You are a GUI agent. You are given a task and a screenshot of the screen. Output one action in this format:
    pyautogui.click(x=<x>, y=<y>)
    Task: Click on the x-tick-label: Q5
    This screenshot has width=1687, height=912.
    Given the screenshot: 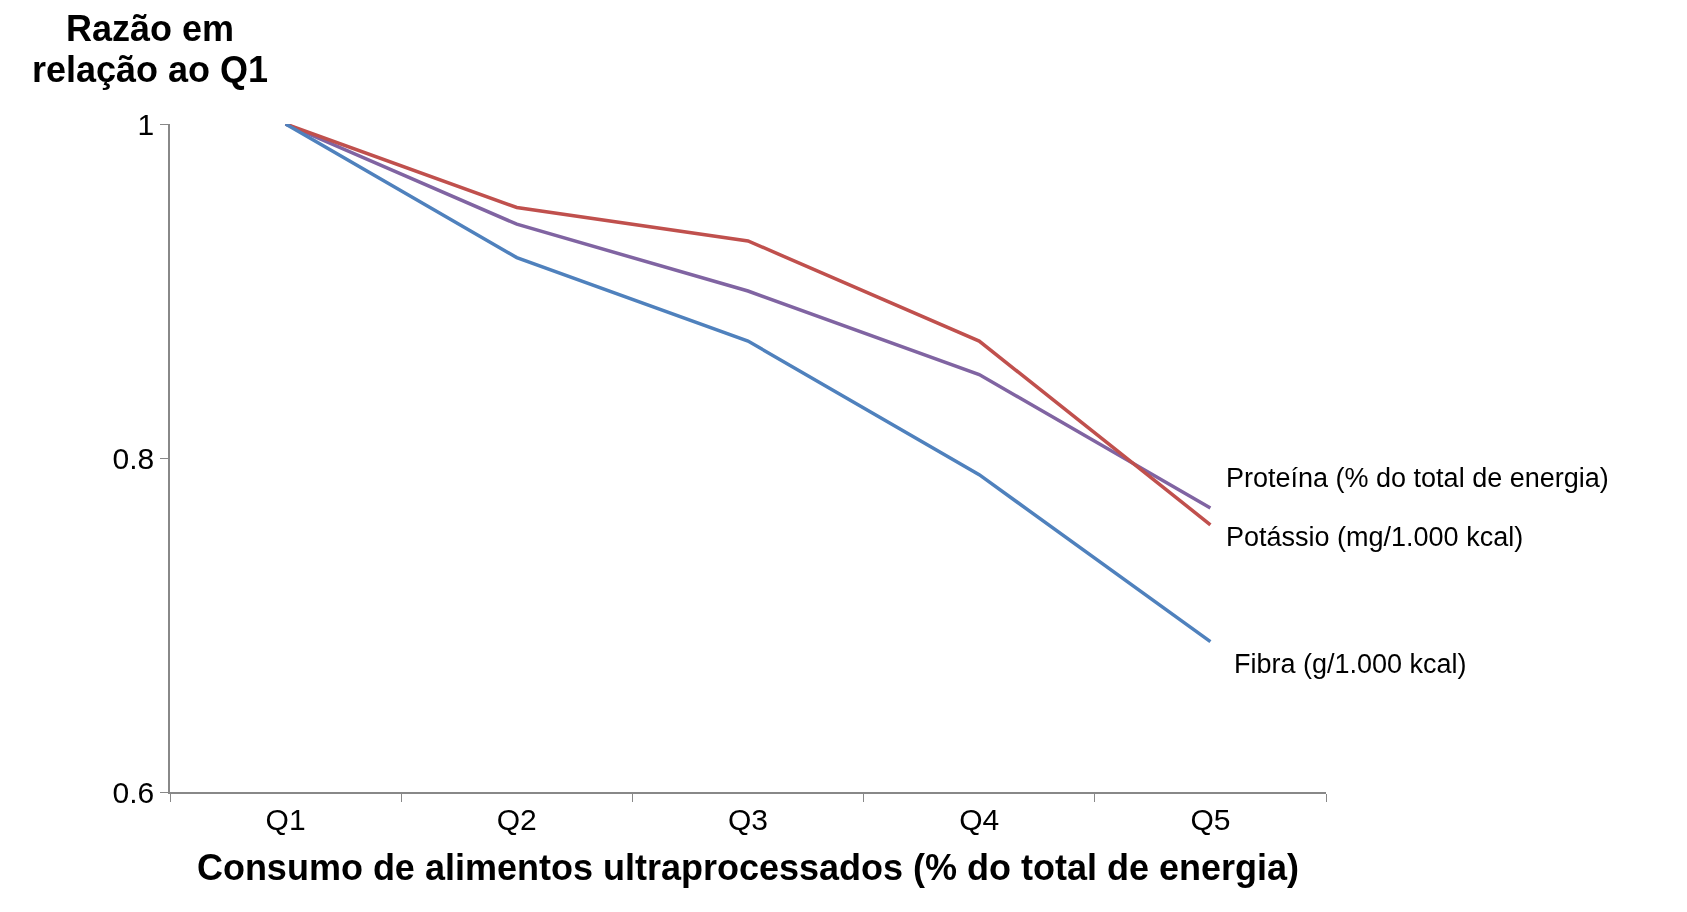 What is the action you would take?
    pyautogui.click(x=1210, y=819)
    